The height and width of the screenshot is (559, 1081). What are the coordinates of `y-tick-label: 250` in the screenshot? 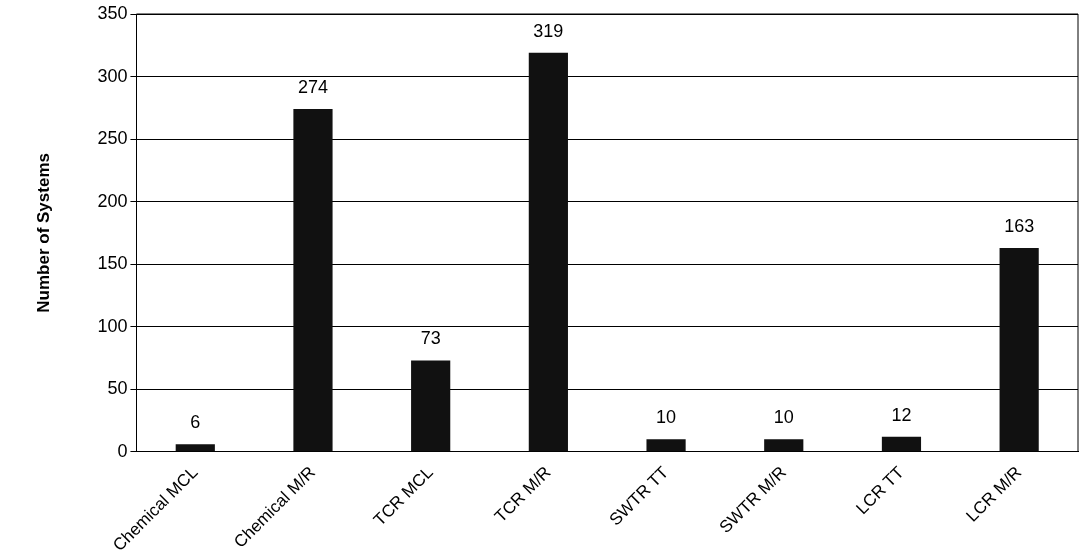 It's located at (112, 138).